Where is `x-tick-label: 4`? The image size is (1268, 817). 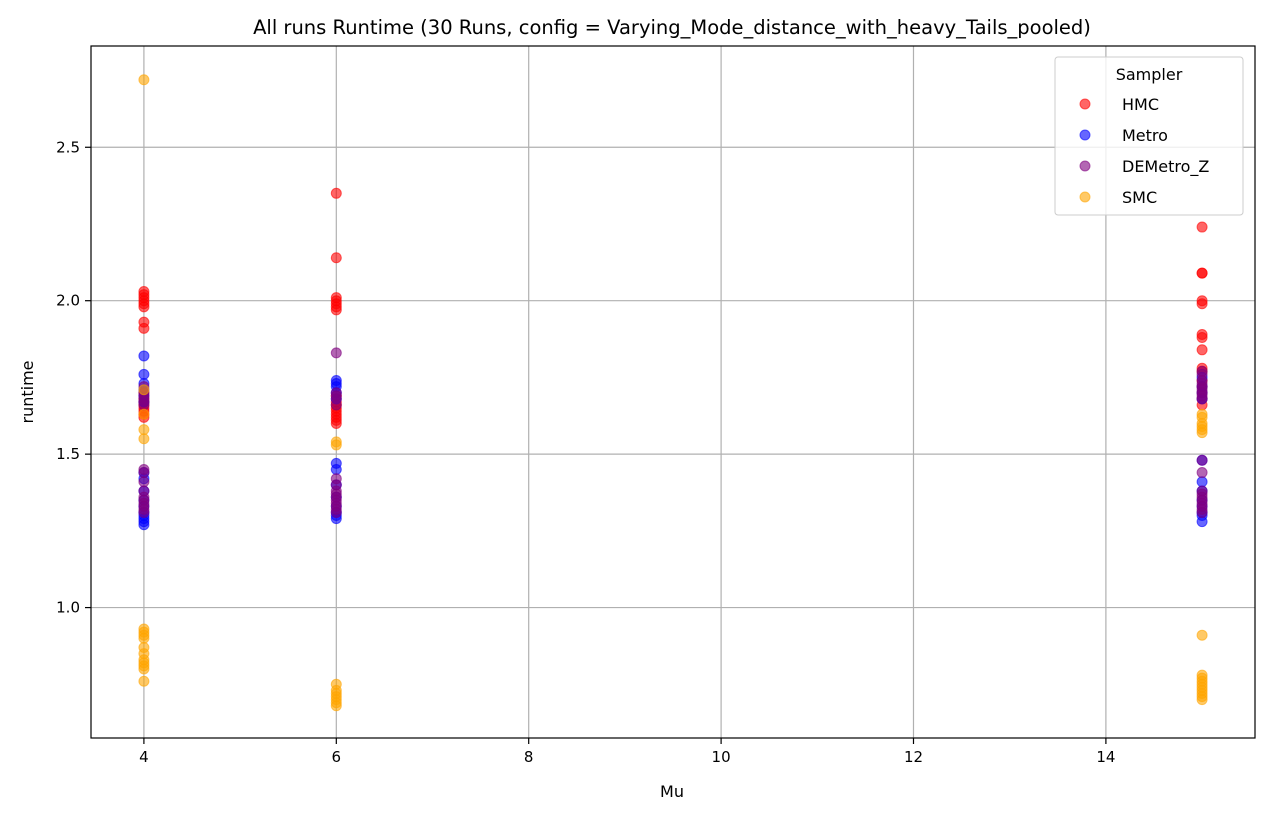
x-tick-label: 4 is located at coordinates (144, 757).